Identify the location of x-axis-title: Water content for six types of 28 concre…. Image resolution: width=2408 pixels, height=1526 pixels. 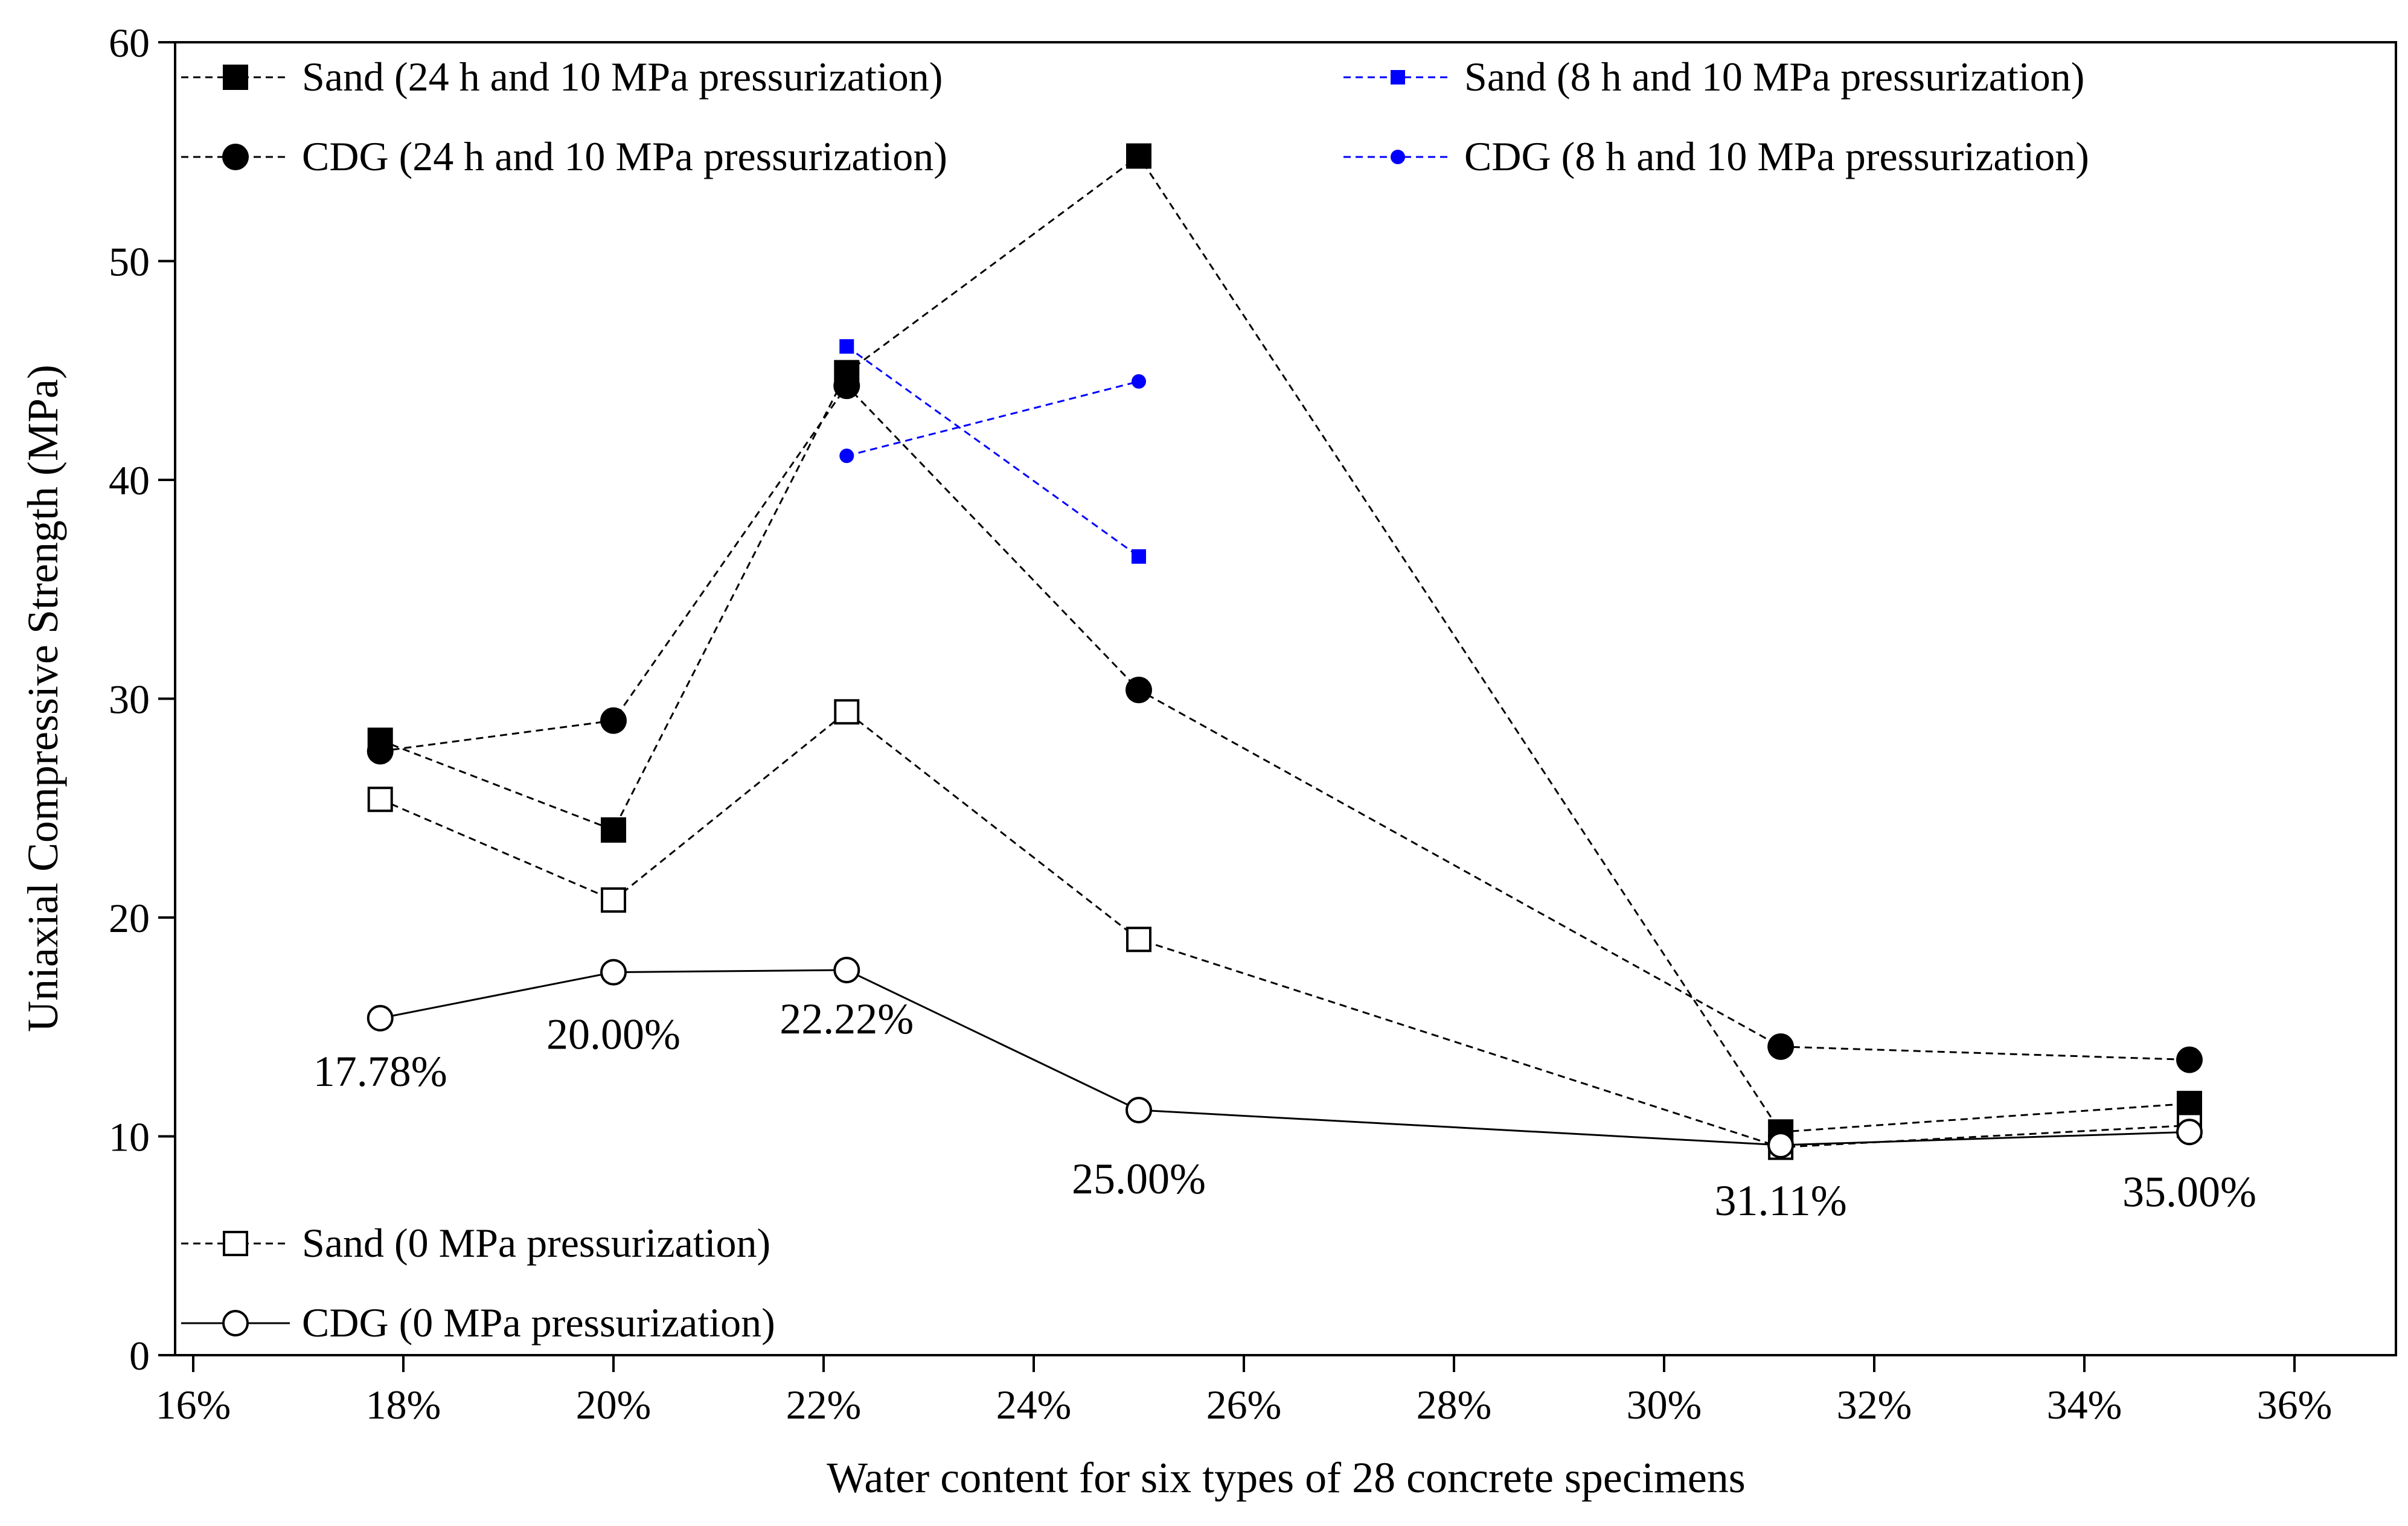
(1286, 1478).